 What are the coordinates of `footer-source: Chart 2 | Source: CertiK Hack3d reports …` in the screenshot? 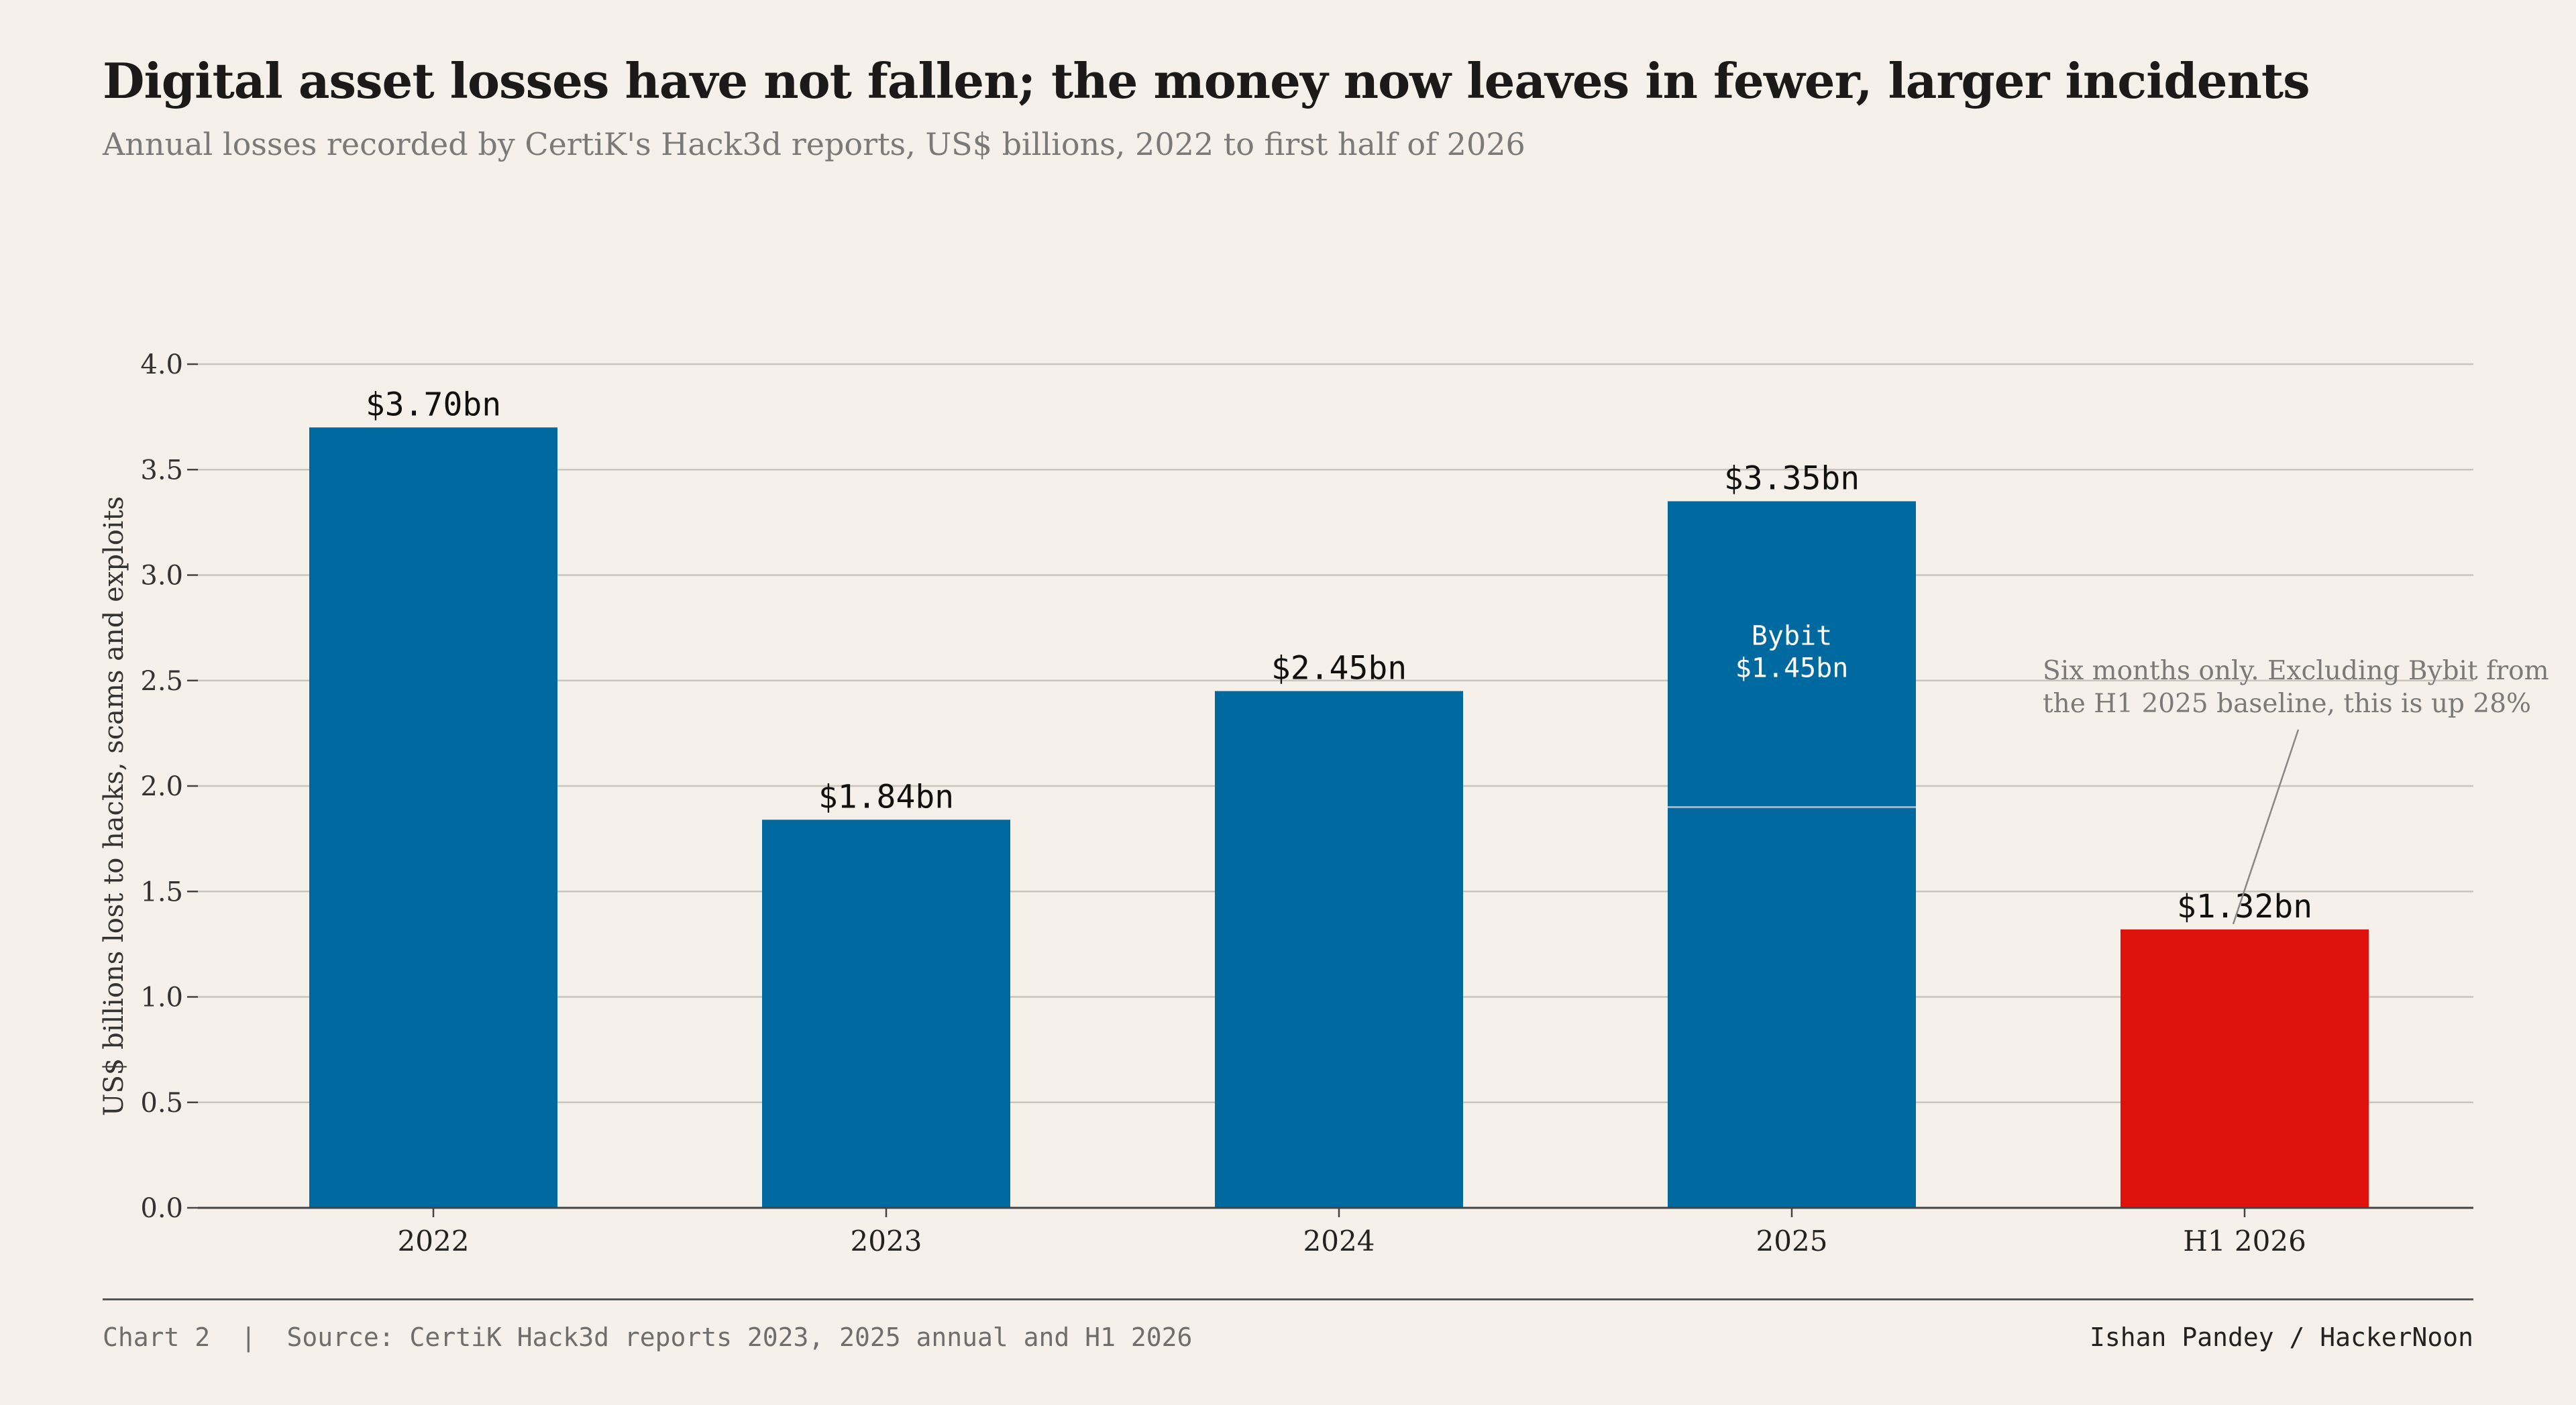 It's located at (648, 1337).